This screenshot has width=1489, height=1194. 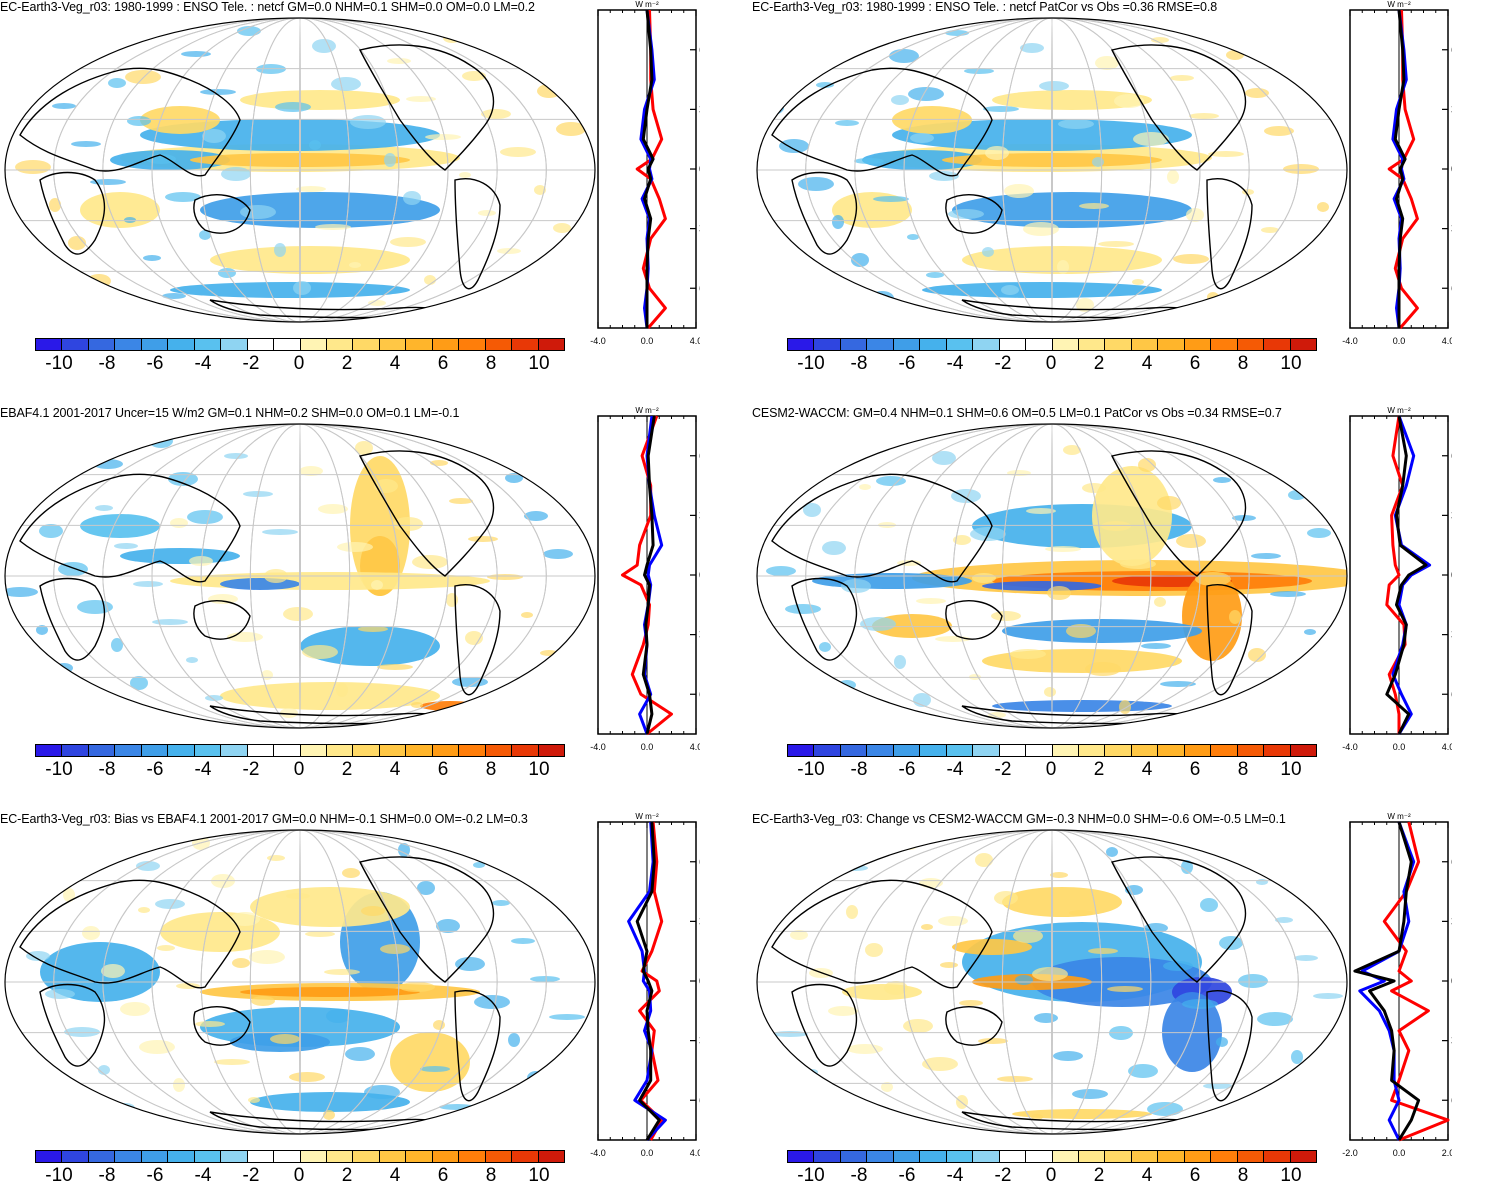 What do you see at coordinates (647, 981) in the screenshot?
I see `zonal-series-ocean` at bounding box center [647, 981].